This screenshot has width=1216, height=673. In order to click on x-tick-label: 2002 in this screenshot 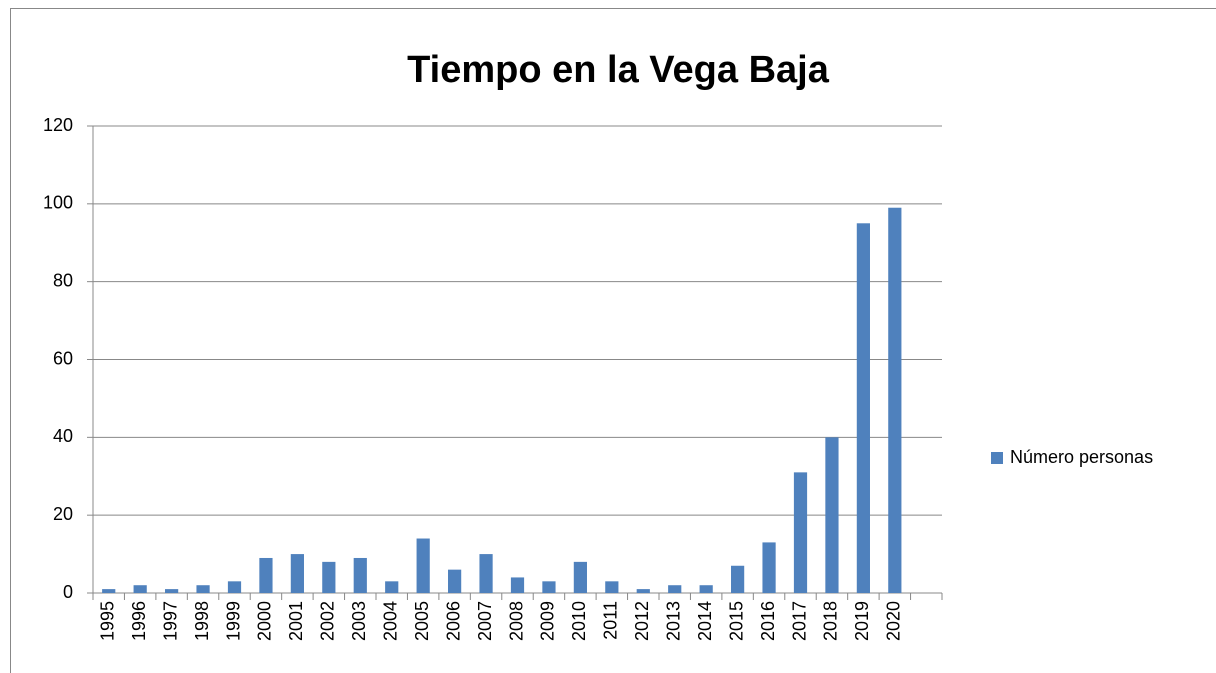, I will do `click(328, 621)`.